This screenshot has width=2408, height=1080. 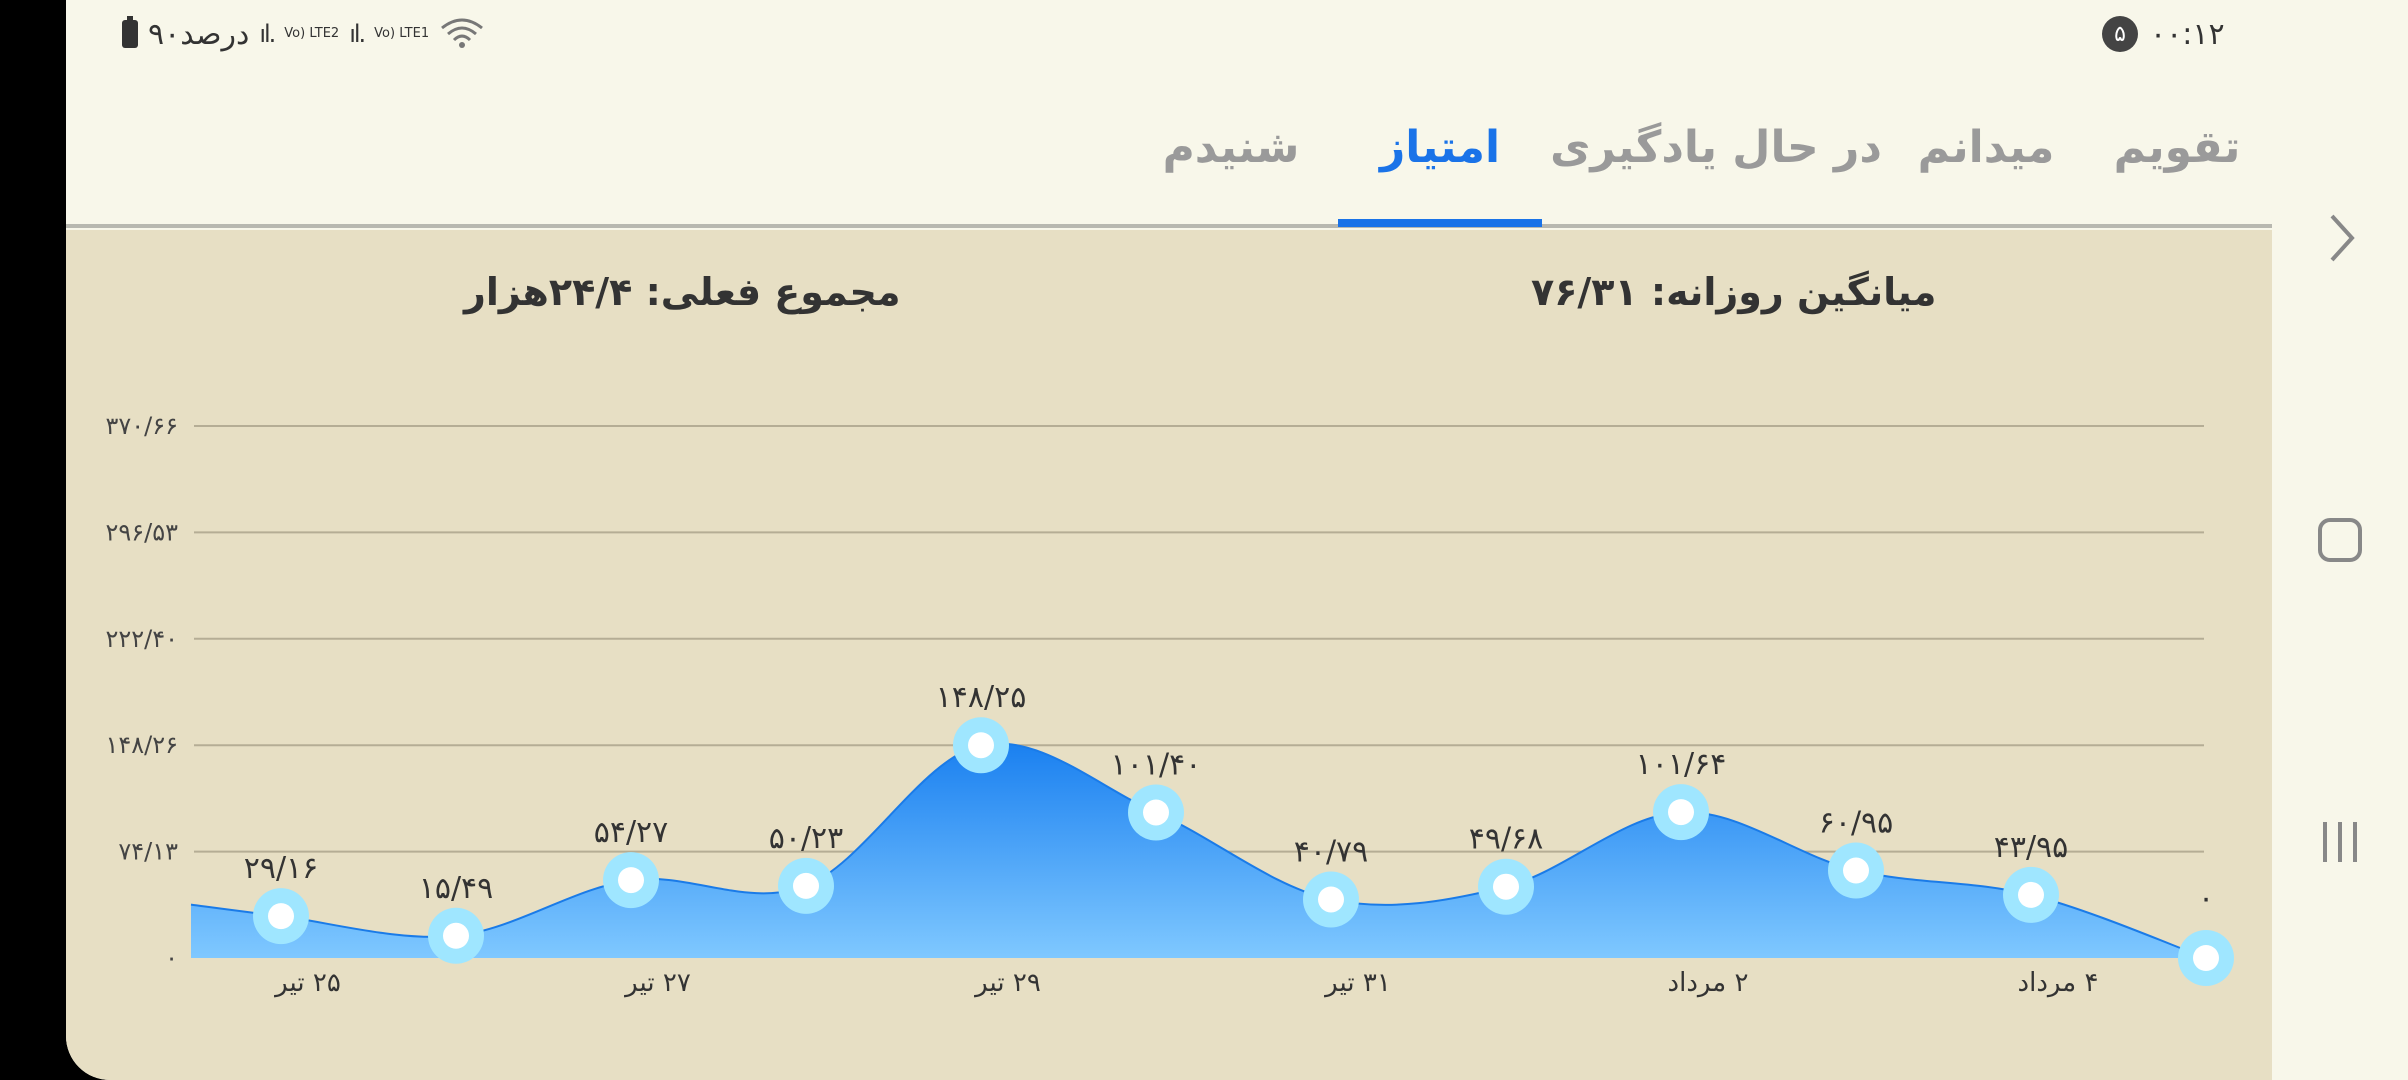 I want to click on recents-icon, so click(x=2340, y=842).